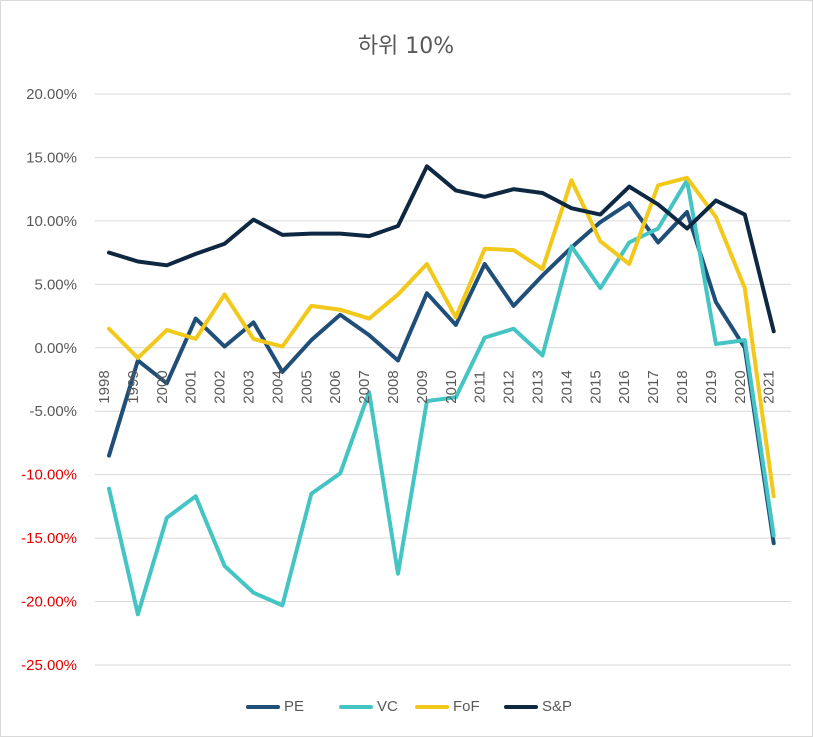  What do you see at coordinates (220, 386) in the screenshot?
I see `x-axis-tick-label: 2002` at bounding box center [220, 386].